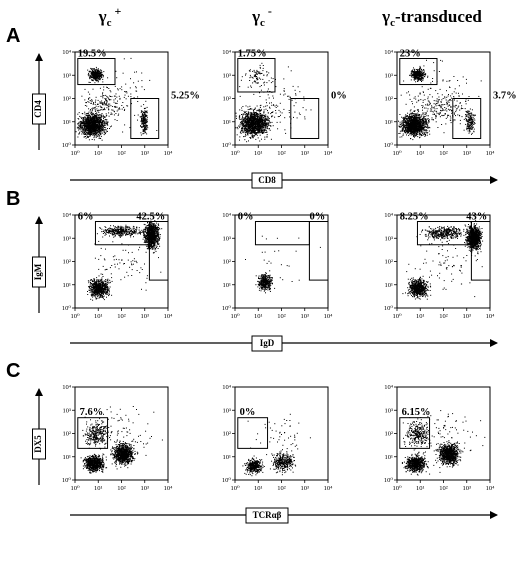  What do you see at coordinates (92, 54) in the screenshot?
I see `gate-percentage: 19.5%` at bounding box center [92, 54].